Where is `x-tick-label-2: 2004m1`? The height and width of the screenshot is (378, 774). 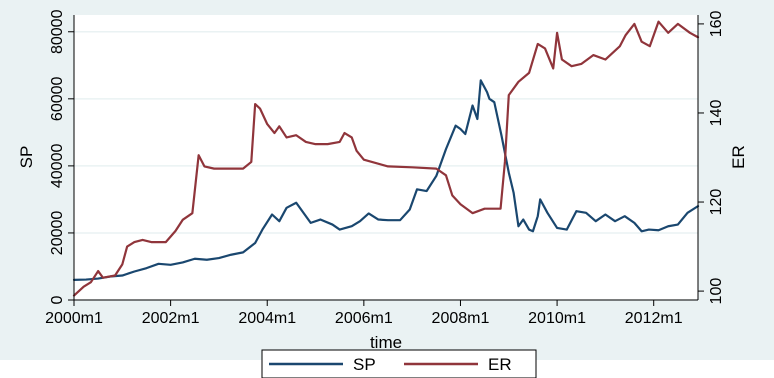 x-tick-label-2: 2004m1 is located at coordinates (267, 318).